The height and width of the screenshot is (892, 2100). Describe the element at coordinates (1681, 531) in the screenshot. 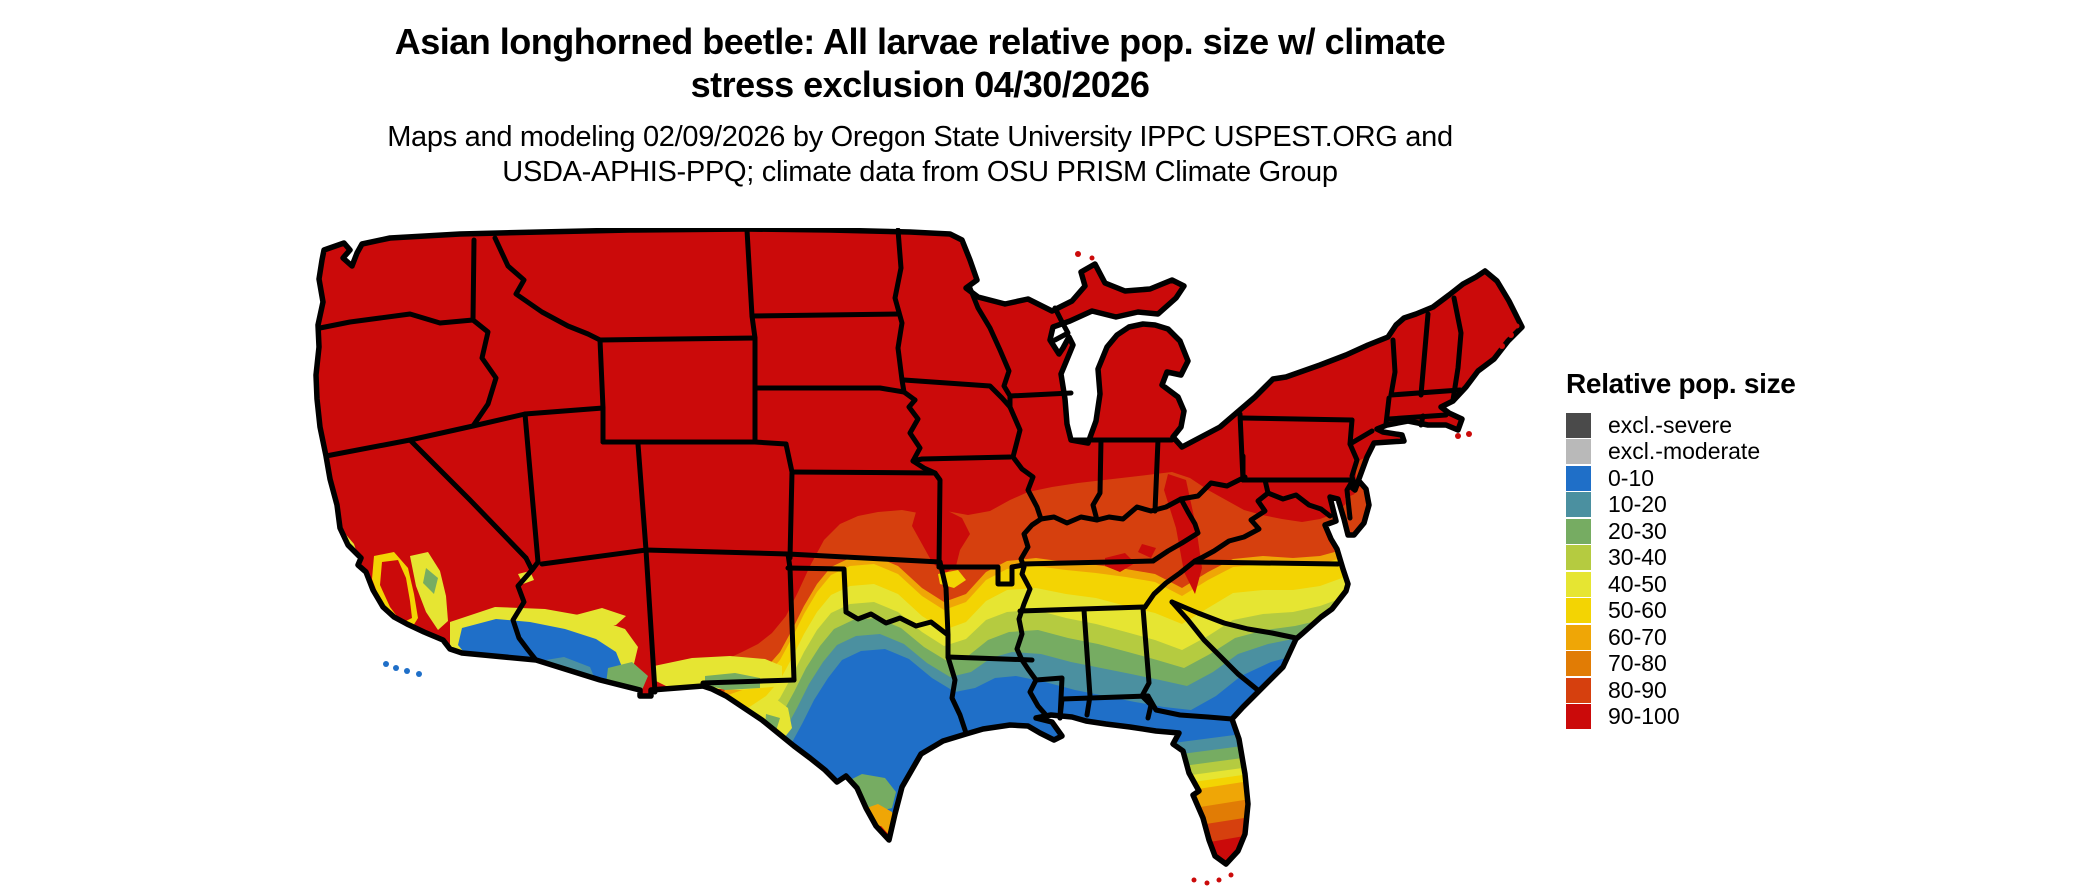

I see `legend-item: 20-30` at that location.